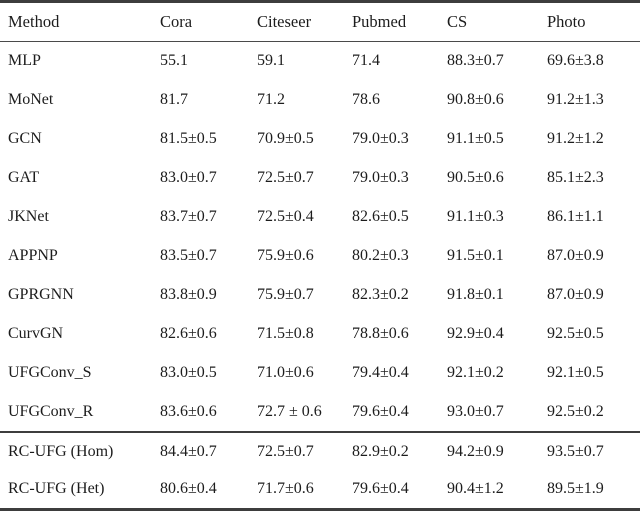 This screenshot has width=640, height=520. Describe the element at coordinates (285, 333) in the screenshot. I see `value-cell: 71.5±0.8` at that location.